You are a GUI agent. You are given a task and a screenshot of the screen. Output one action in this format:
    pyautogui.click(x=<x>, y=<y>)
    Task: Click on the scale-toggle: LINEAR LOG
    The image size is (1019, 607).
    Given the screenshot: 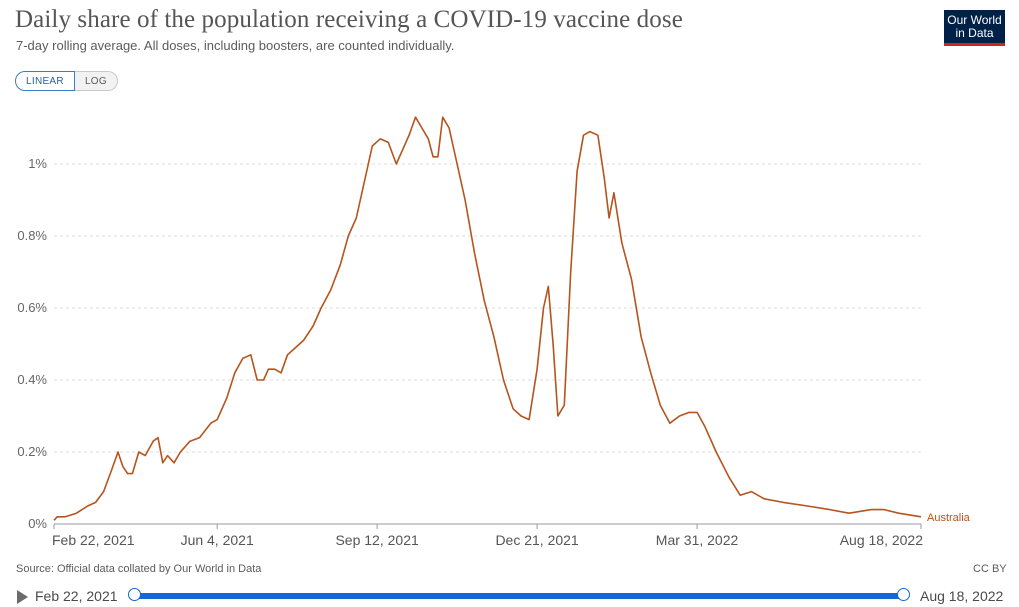 What is the action you would take?
    pyautogui.click(x=66, y=81)
    